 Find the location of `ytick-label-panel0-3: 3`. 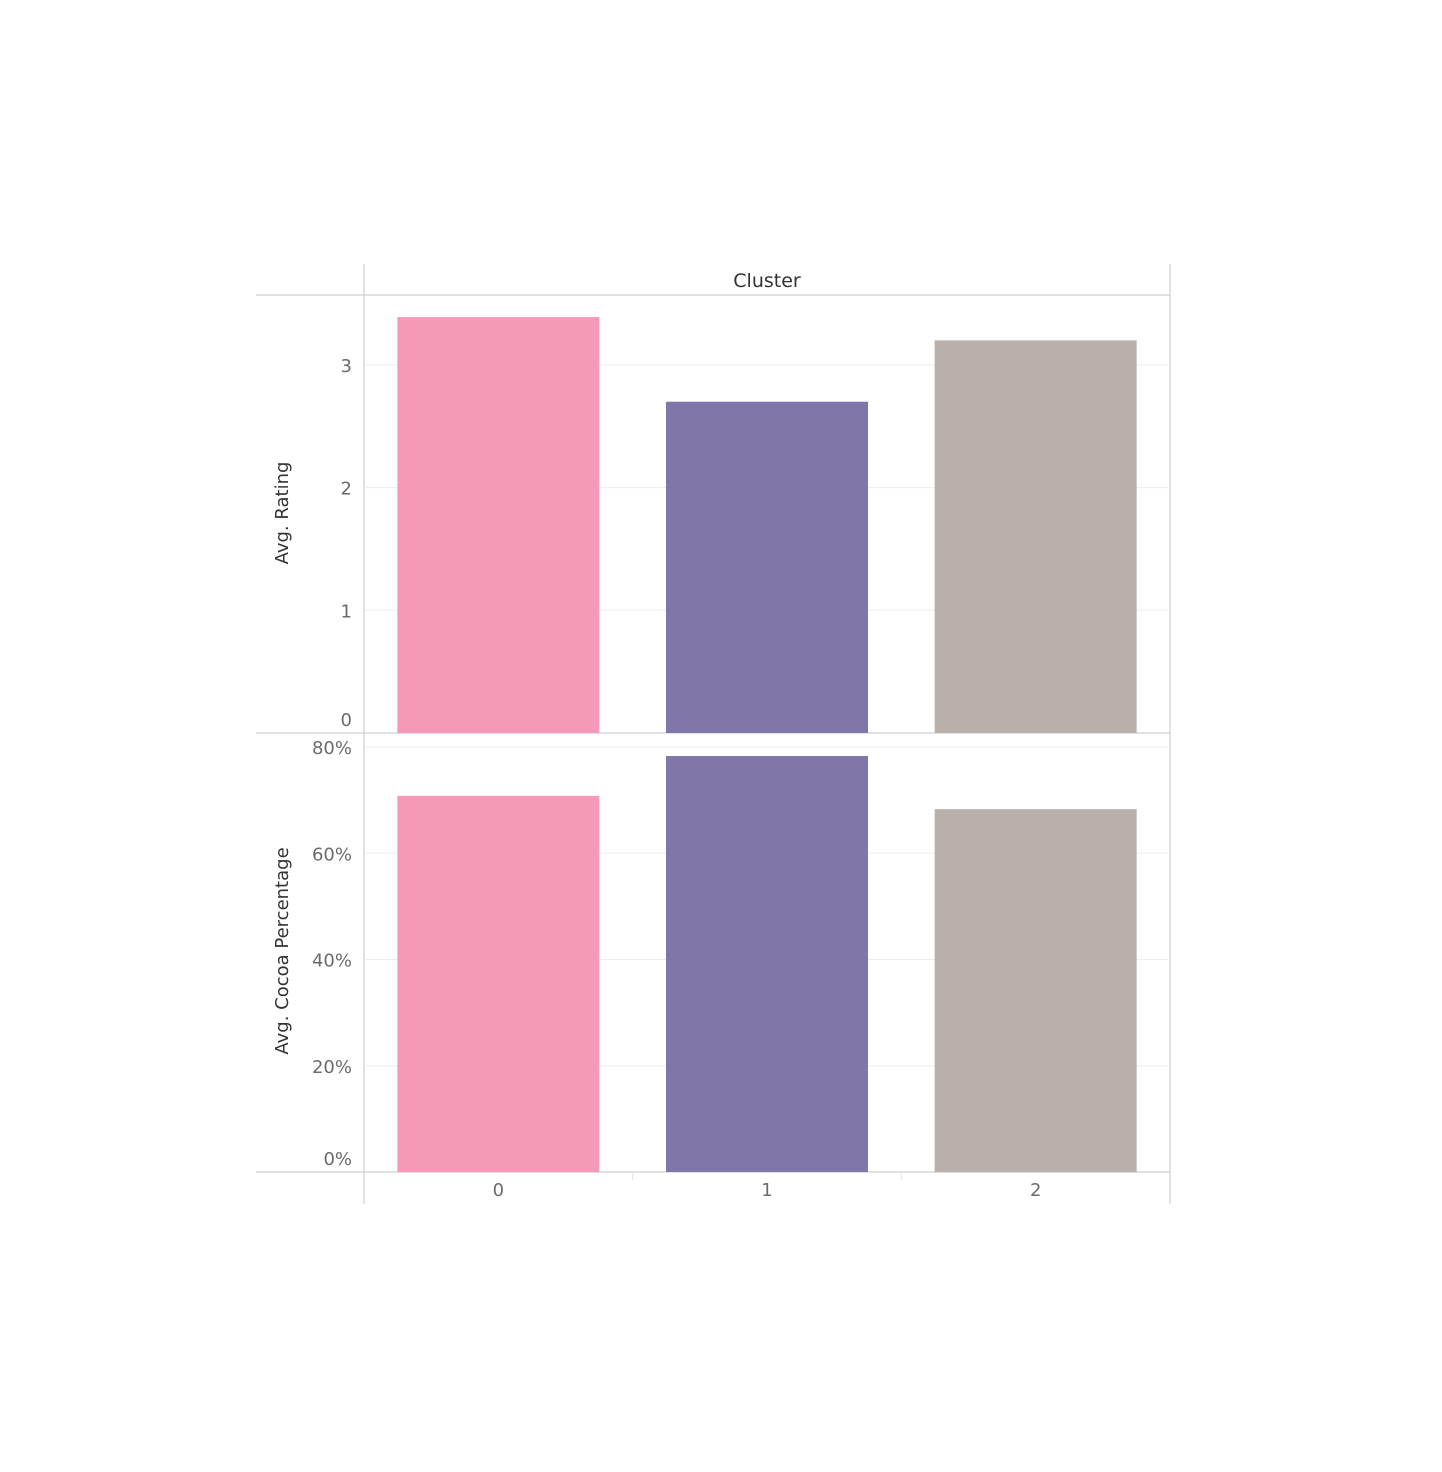

ytick-label-panel0-3: 3 is located at coordinates (346, 366).